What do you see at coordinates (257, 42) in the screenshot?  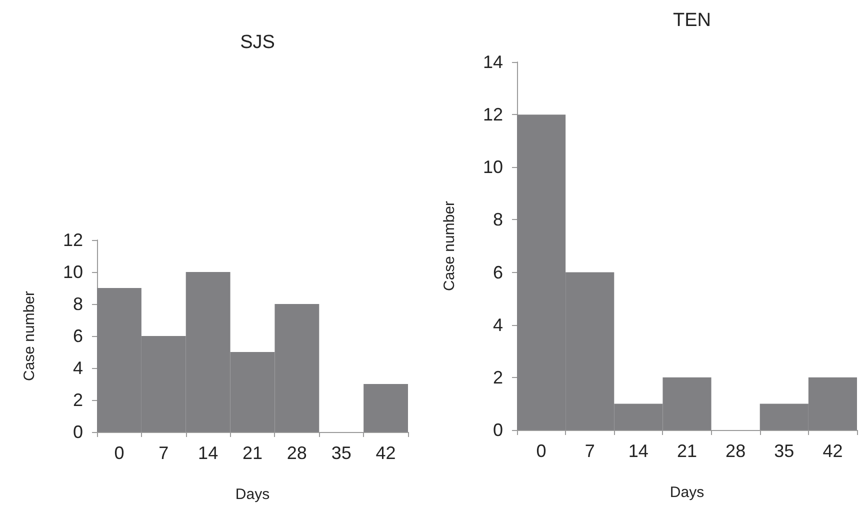 I see `chart-title: SJS` at bounding box center [257, 42].